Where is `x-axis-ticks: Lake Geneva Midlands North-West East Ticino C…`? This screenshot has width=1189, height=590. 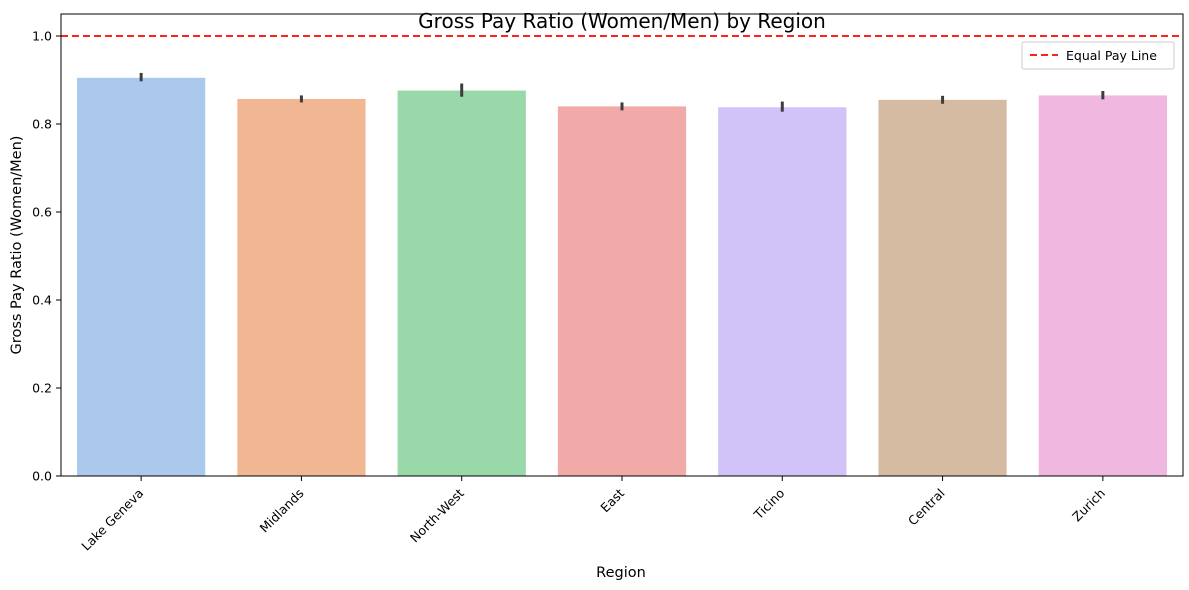 x-axis-ticks: Lake Geneva Midlands North-West East Ticino C… is located at coordinates (593, 514).